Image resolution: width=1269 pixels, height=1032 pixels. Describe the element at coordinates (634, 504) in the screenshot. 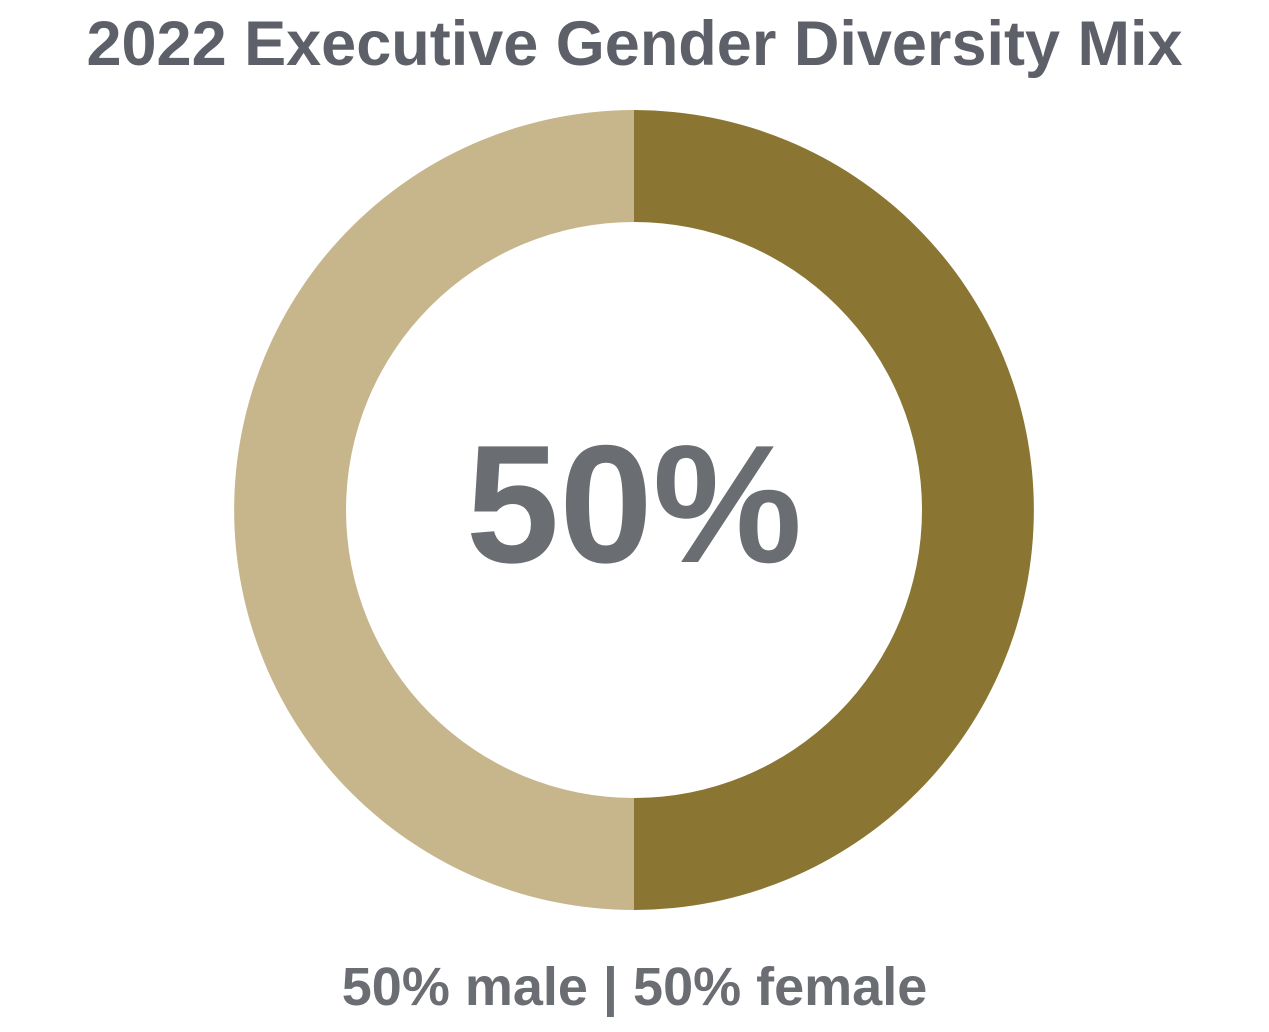

I see `center-value-label: 50%` at that location.